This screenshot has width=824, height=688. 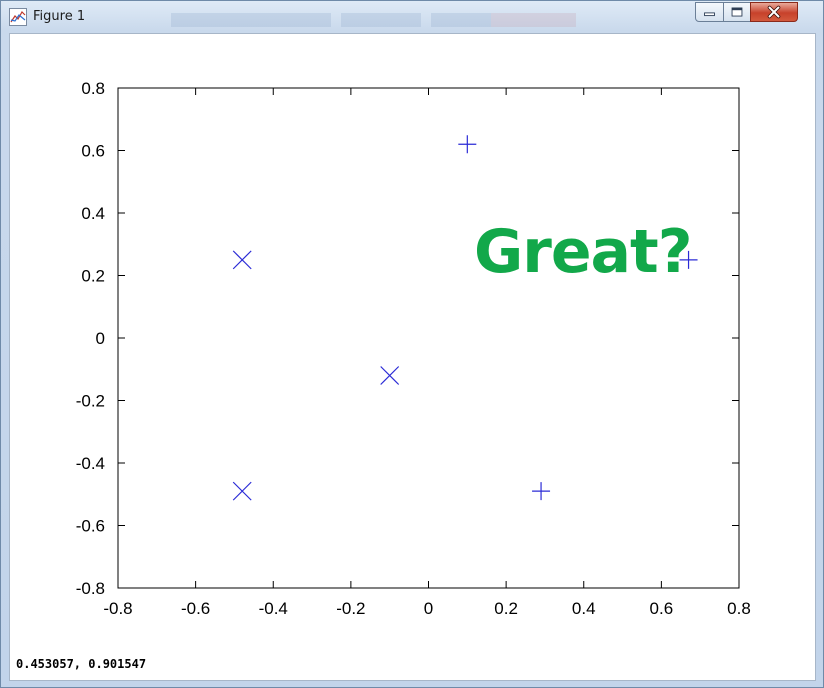 I want to click on annotation-text: Great?, so click(x=583, y=252).